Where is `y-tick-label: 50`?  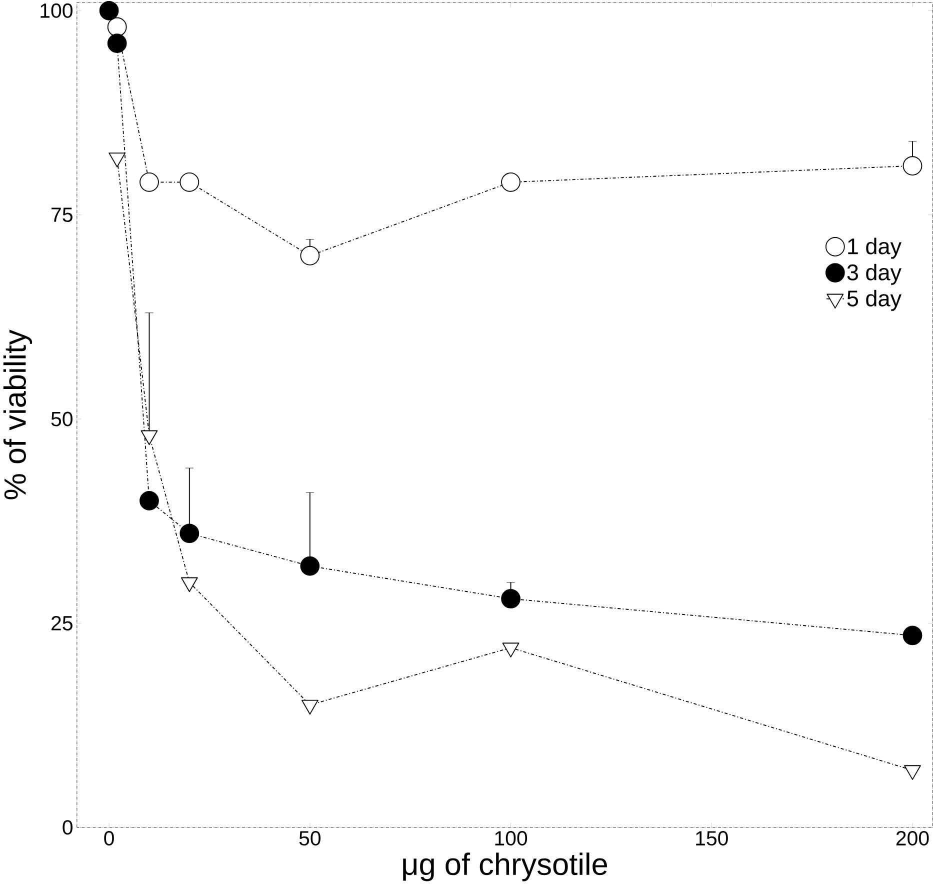 y-tick-label: 50 is located at coordinates (61, 419).